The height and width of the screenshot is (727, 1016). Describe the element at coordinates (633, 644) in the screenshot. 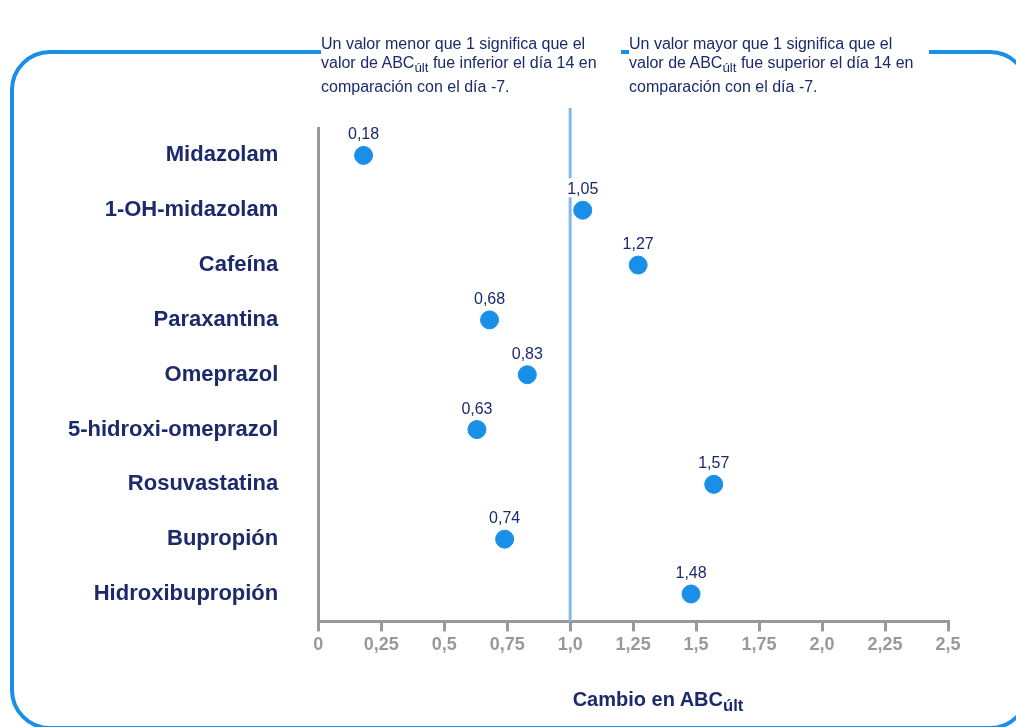

I see `x-tick-label: 1,25` at that location.